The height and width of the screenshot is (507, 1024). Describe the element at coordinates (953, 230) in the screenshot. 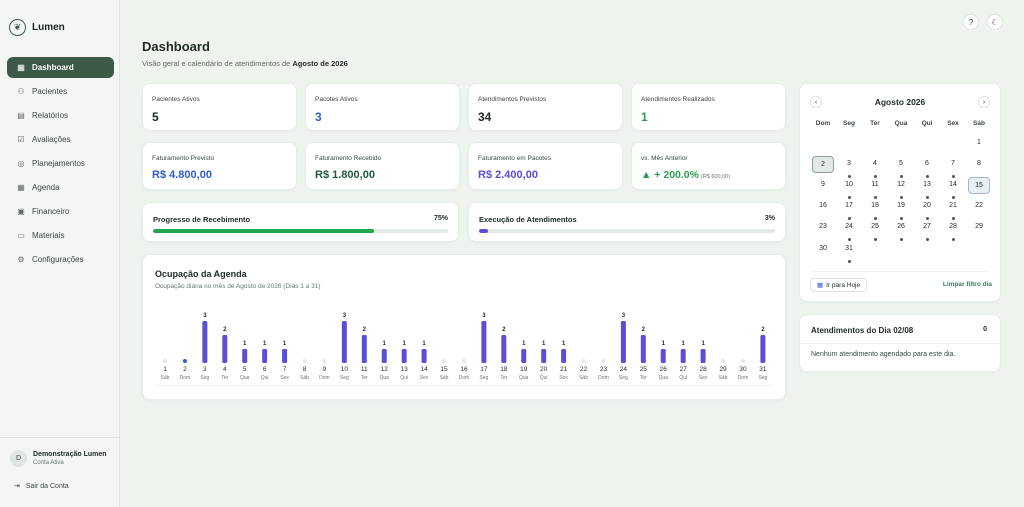

I see `calendar-day: 28` at that location.